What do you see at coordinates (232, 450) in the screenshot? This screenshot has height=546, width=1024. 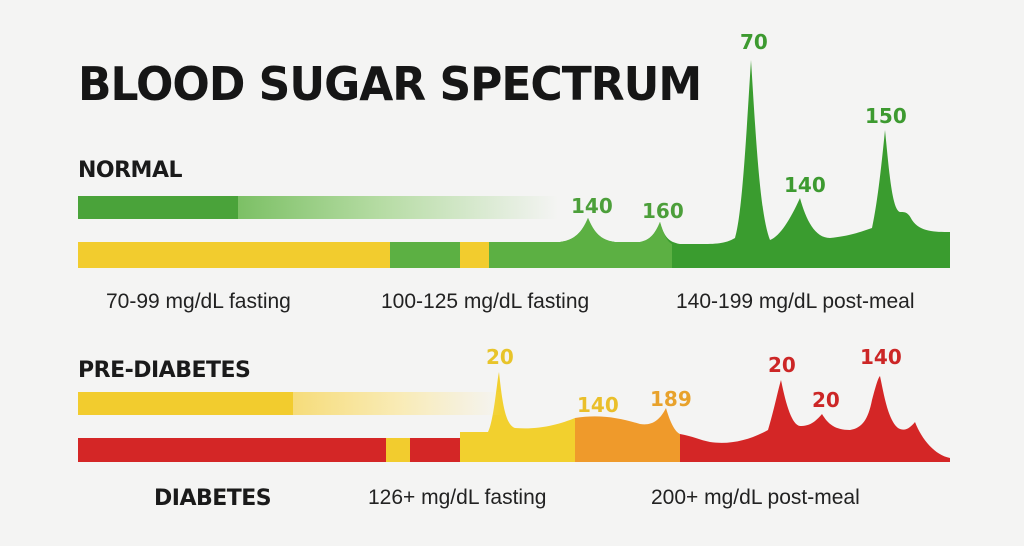 I see `diabetes-fasting-bar` at bounding box center [232, 450].